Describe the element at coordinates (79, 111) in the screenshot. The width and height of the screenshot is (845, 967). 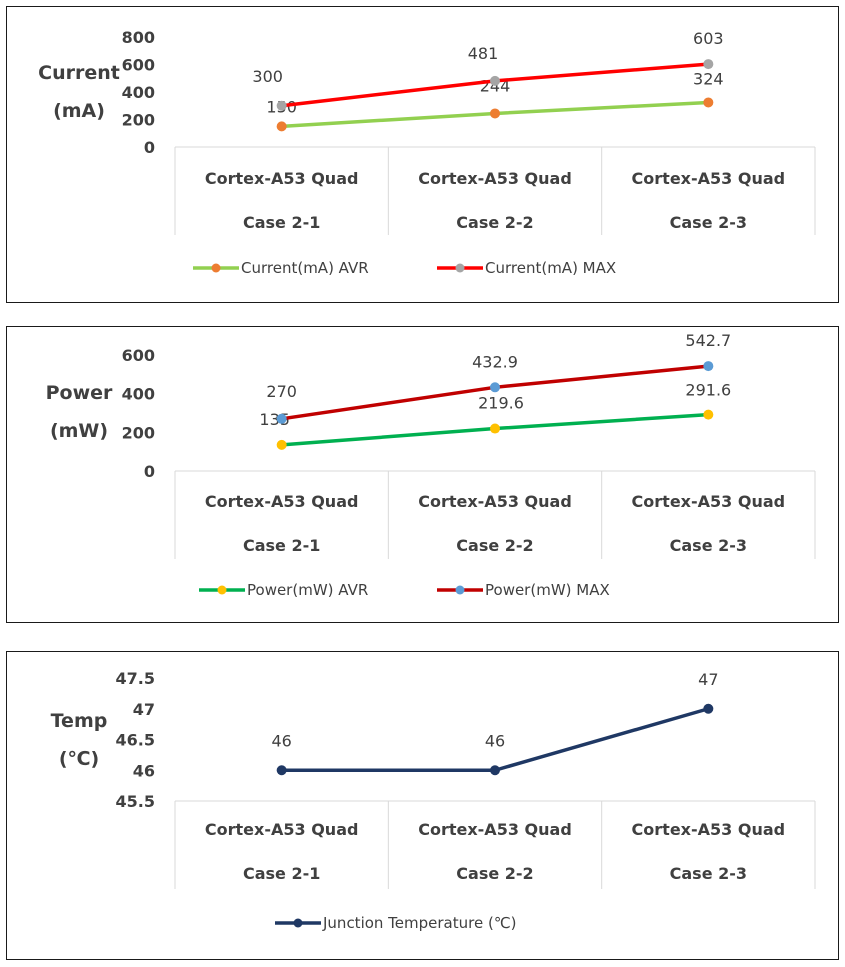
I see `y-axis-title: (mA)` at that location.